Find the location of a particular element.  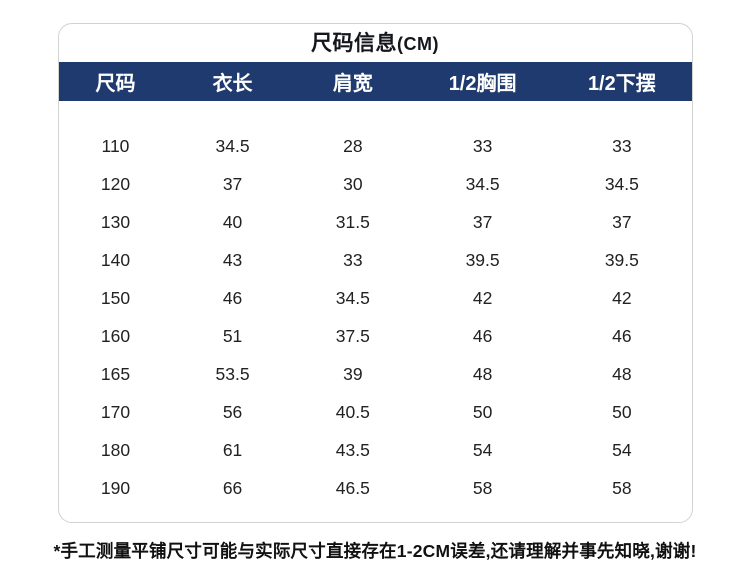

table-cell: 56 is located at coordinates (232, 411).